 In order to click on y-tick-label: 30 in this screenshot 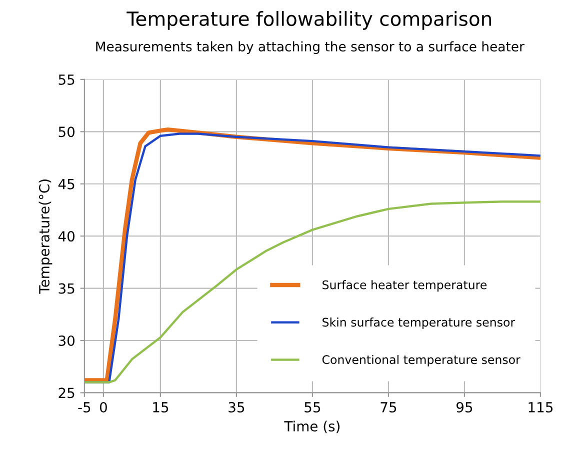, I will do `click(66, 340)`.